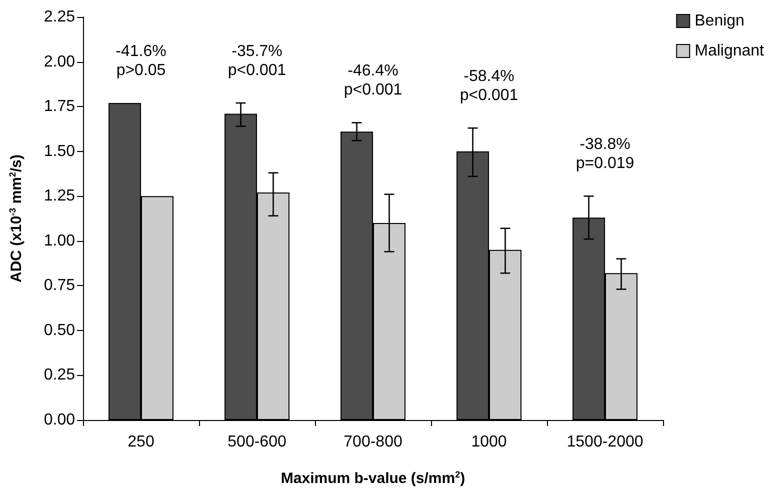  Describe the element at coordinates (60, 375) in the screenshot. I see `y-tick-label: 0.25` at that location.